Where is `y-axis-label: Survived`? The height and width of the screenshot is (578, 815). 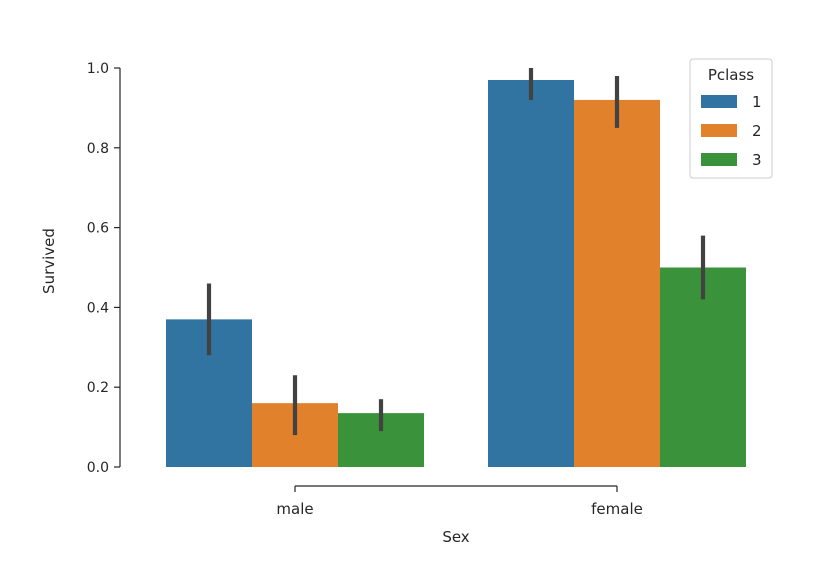
y-axis-label: Survived is located at coordinates (49, 261).